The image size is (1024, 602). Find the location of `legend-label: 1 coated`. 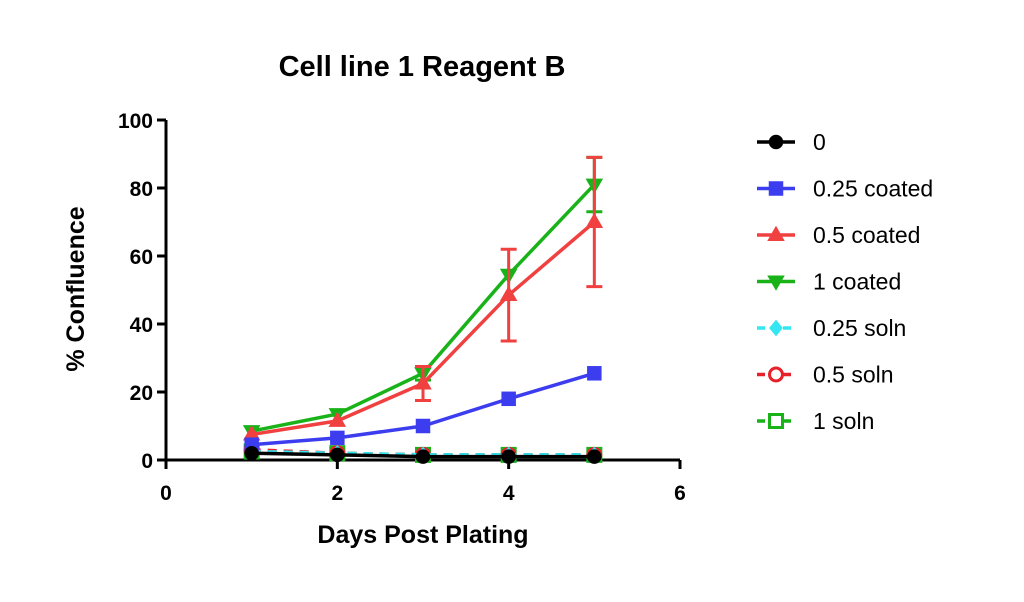

legend-label: 1 coated is located at coordinates (857, 282).